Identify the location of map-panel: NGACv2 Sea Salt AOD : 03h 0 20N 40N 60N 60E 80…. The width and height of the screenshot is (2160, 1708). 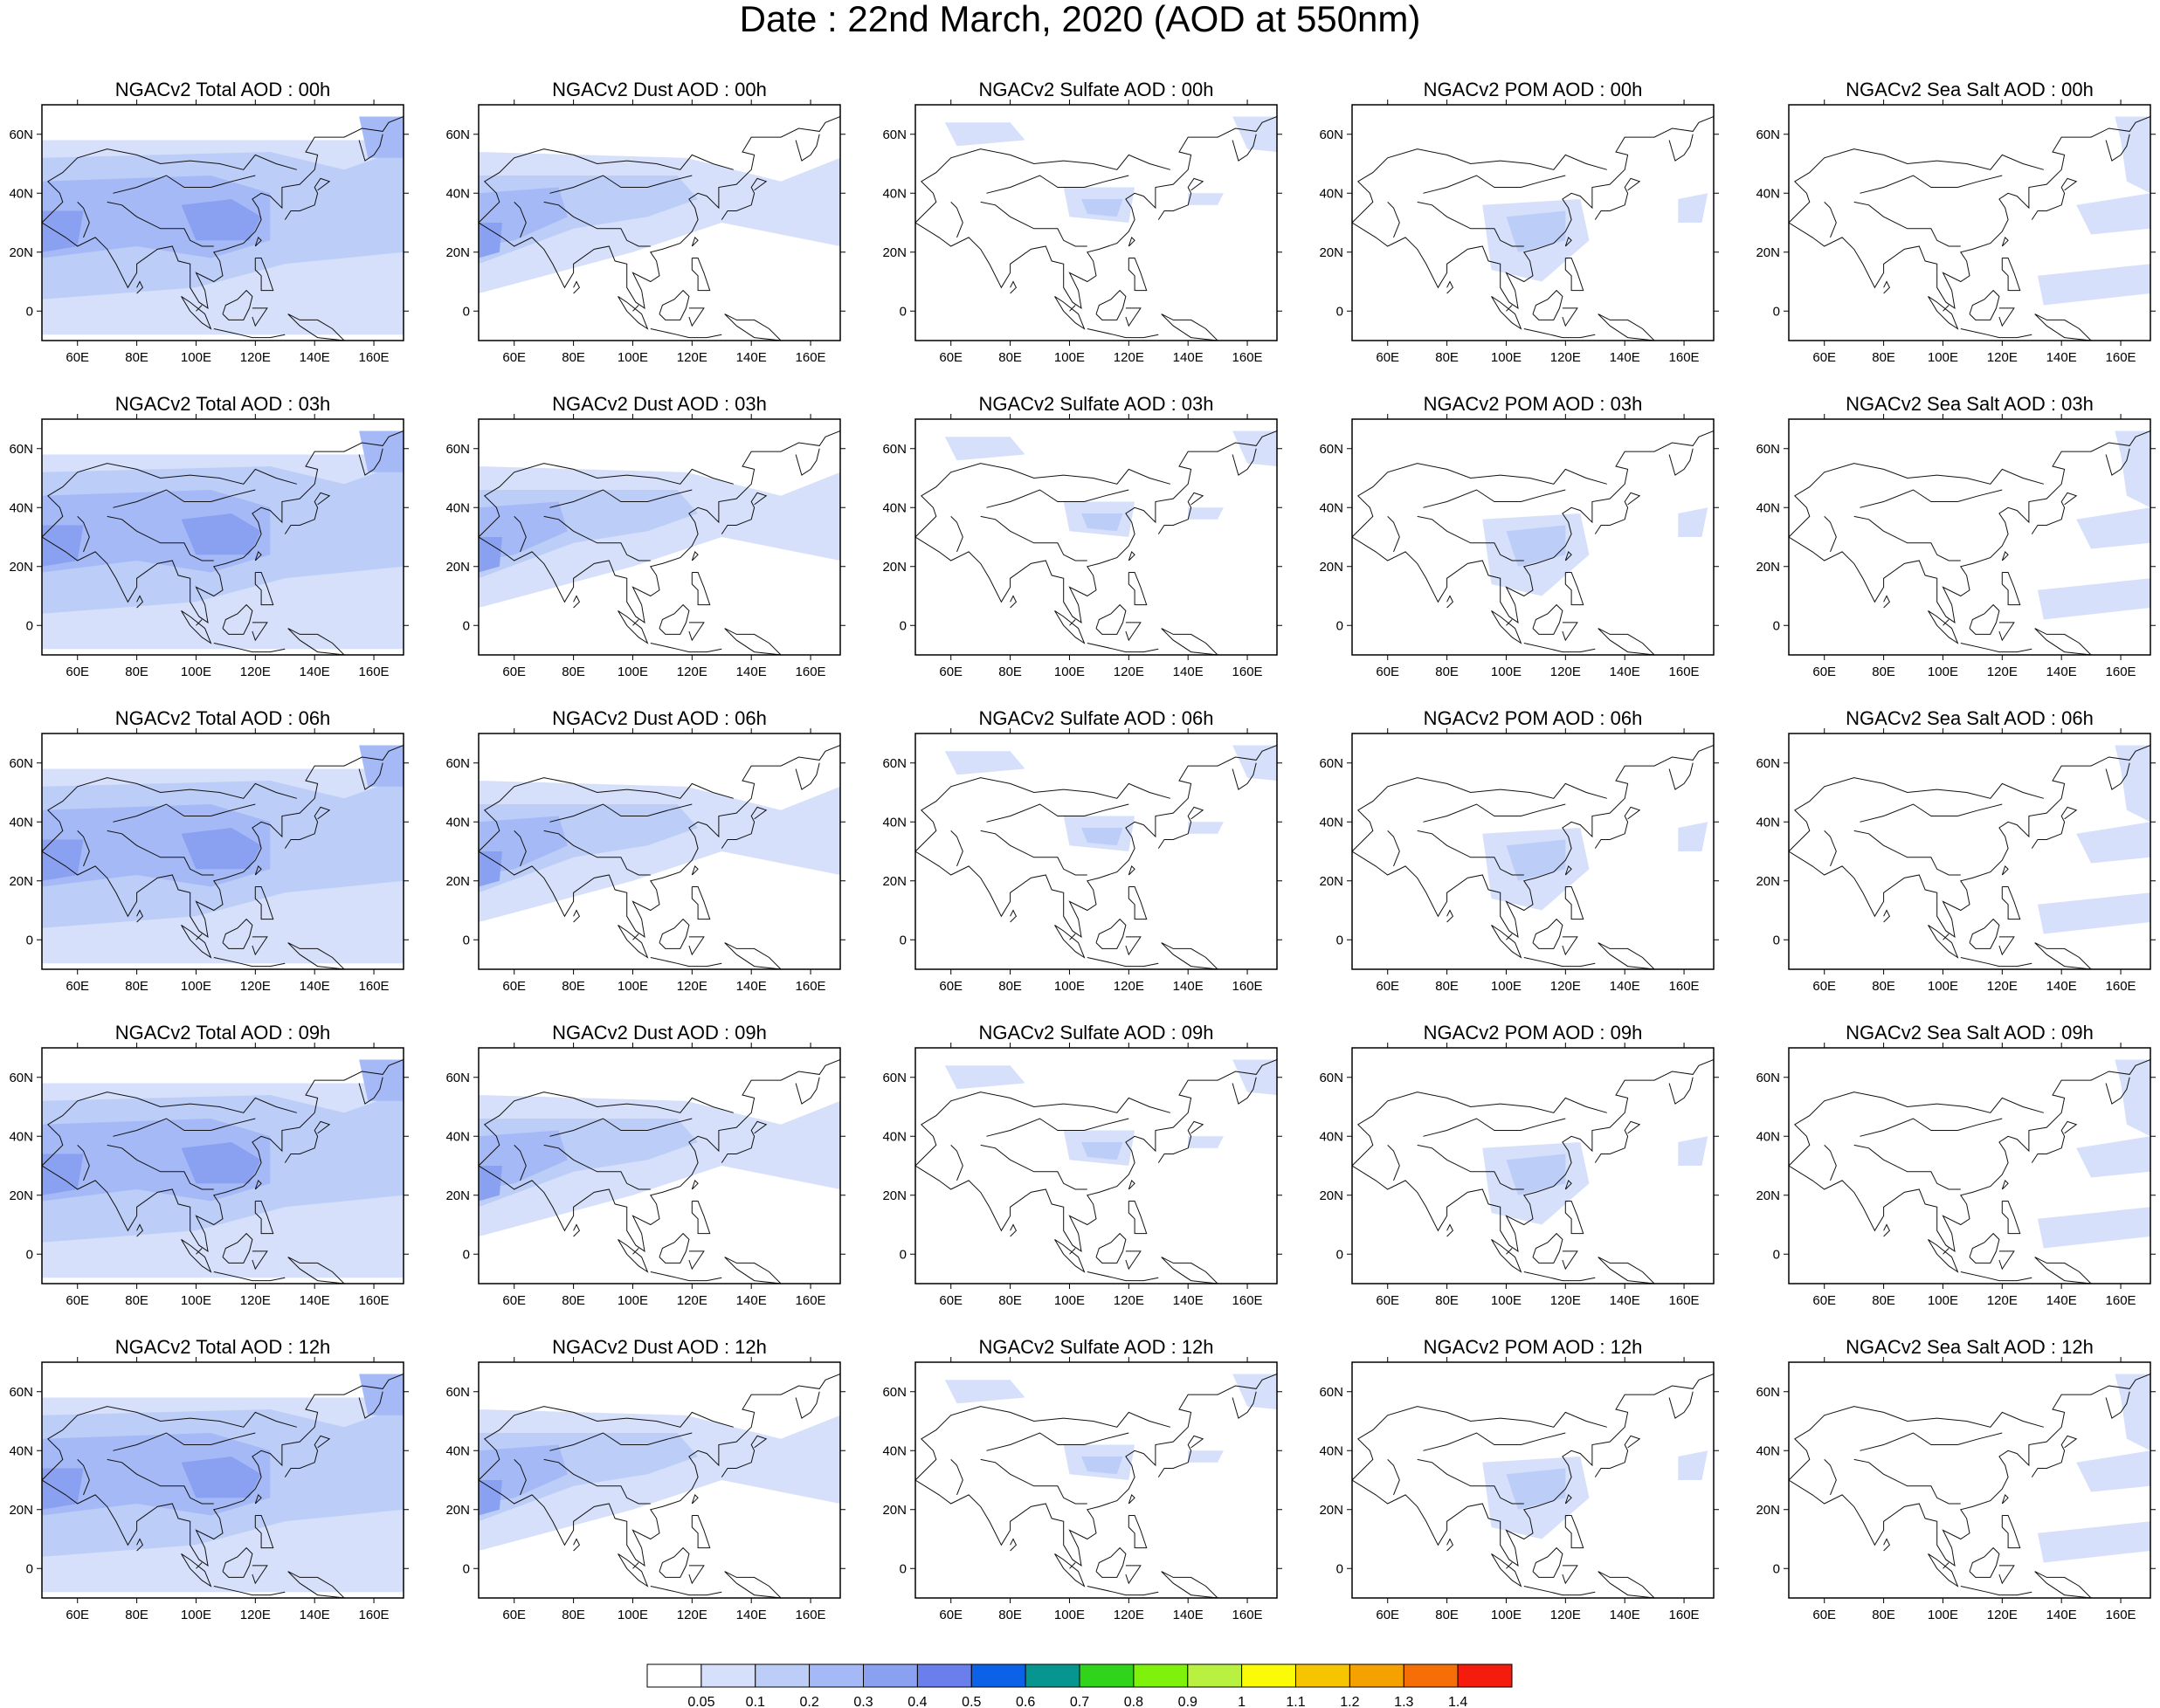
(1954, 541).